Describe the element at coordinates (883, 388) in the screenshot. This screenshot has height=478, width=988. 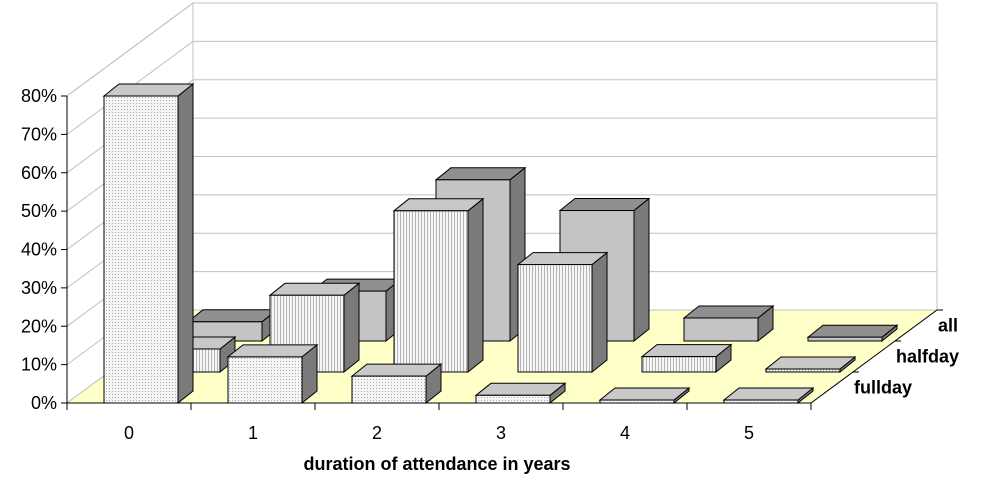
I see `series-label-fullday: fullday` at that location.